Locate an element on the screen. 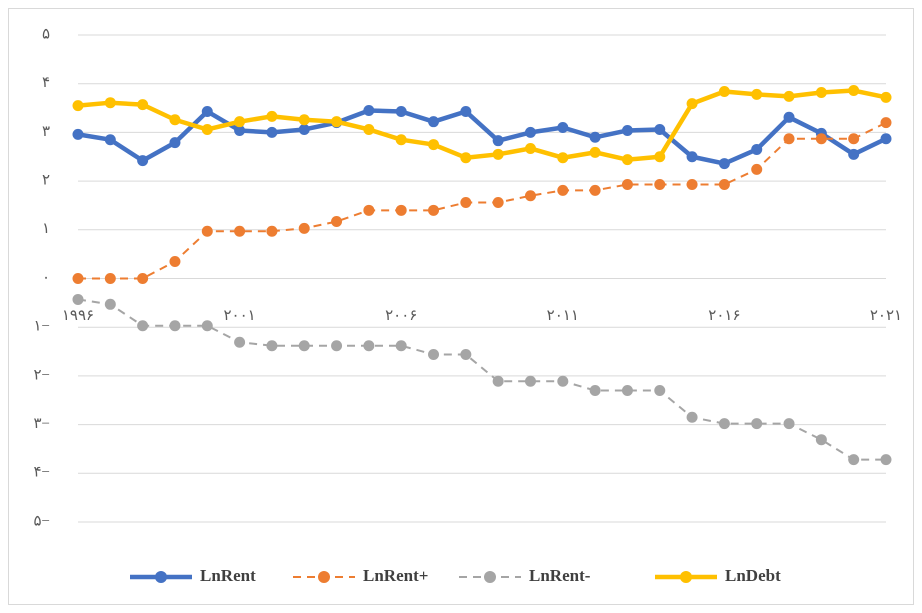 The height and width of the screenshot is (613, 922). y-tick-label: ۵− is located at coordinates (41, 521).